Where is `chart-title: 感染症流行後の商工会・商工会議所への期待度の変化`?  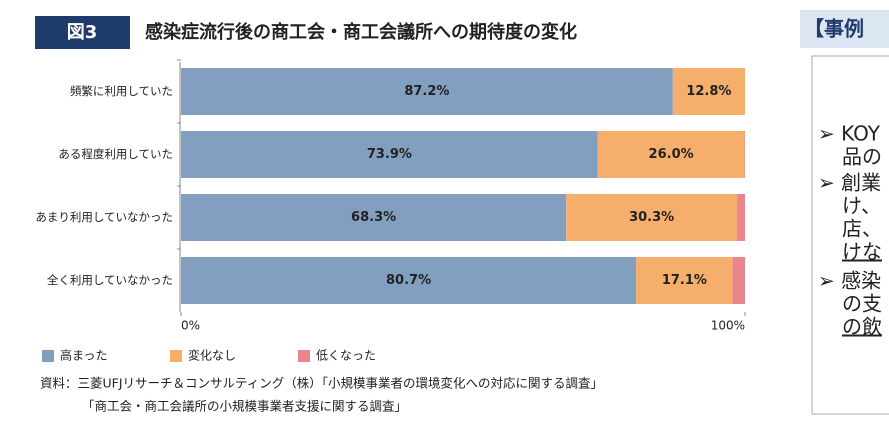 chart-title: 感染症流行後の商工会・商工会議所への期待度の変化 is located at coordinates (361, 32).